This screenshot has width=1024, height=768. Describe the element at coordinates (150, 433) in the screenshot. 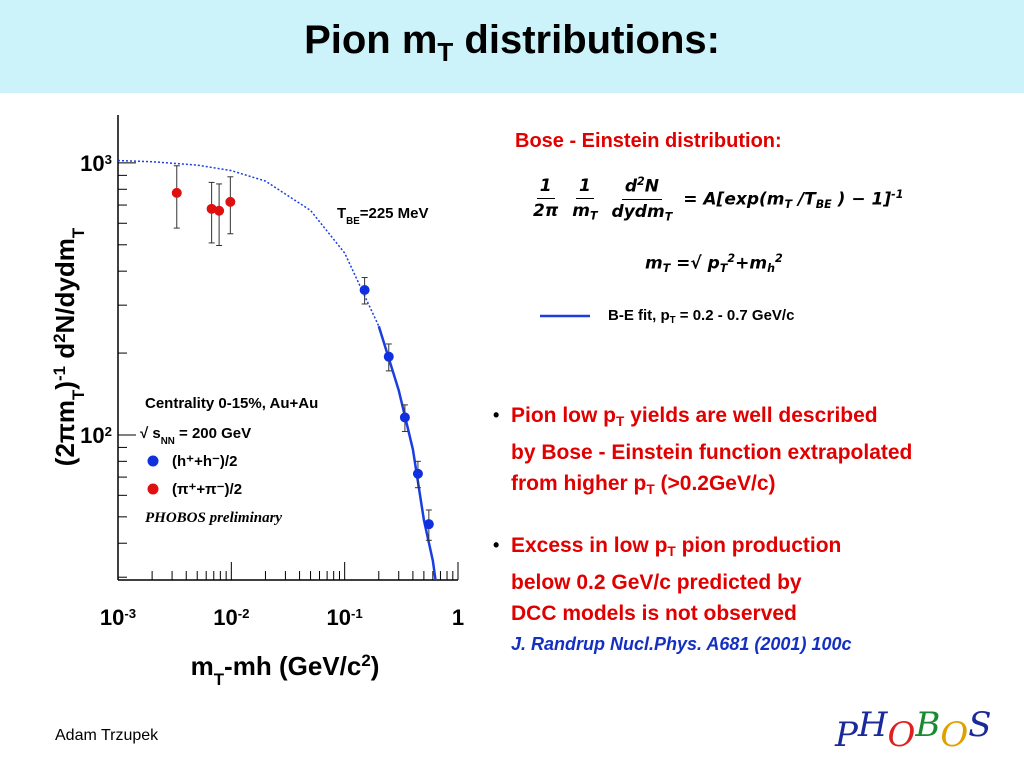

I see `text-part: √ s` at that location.